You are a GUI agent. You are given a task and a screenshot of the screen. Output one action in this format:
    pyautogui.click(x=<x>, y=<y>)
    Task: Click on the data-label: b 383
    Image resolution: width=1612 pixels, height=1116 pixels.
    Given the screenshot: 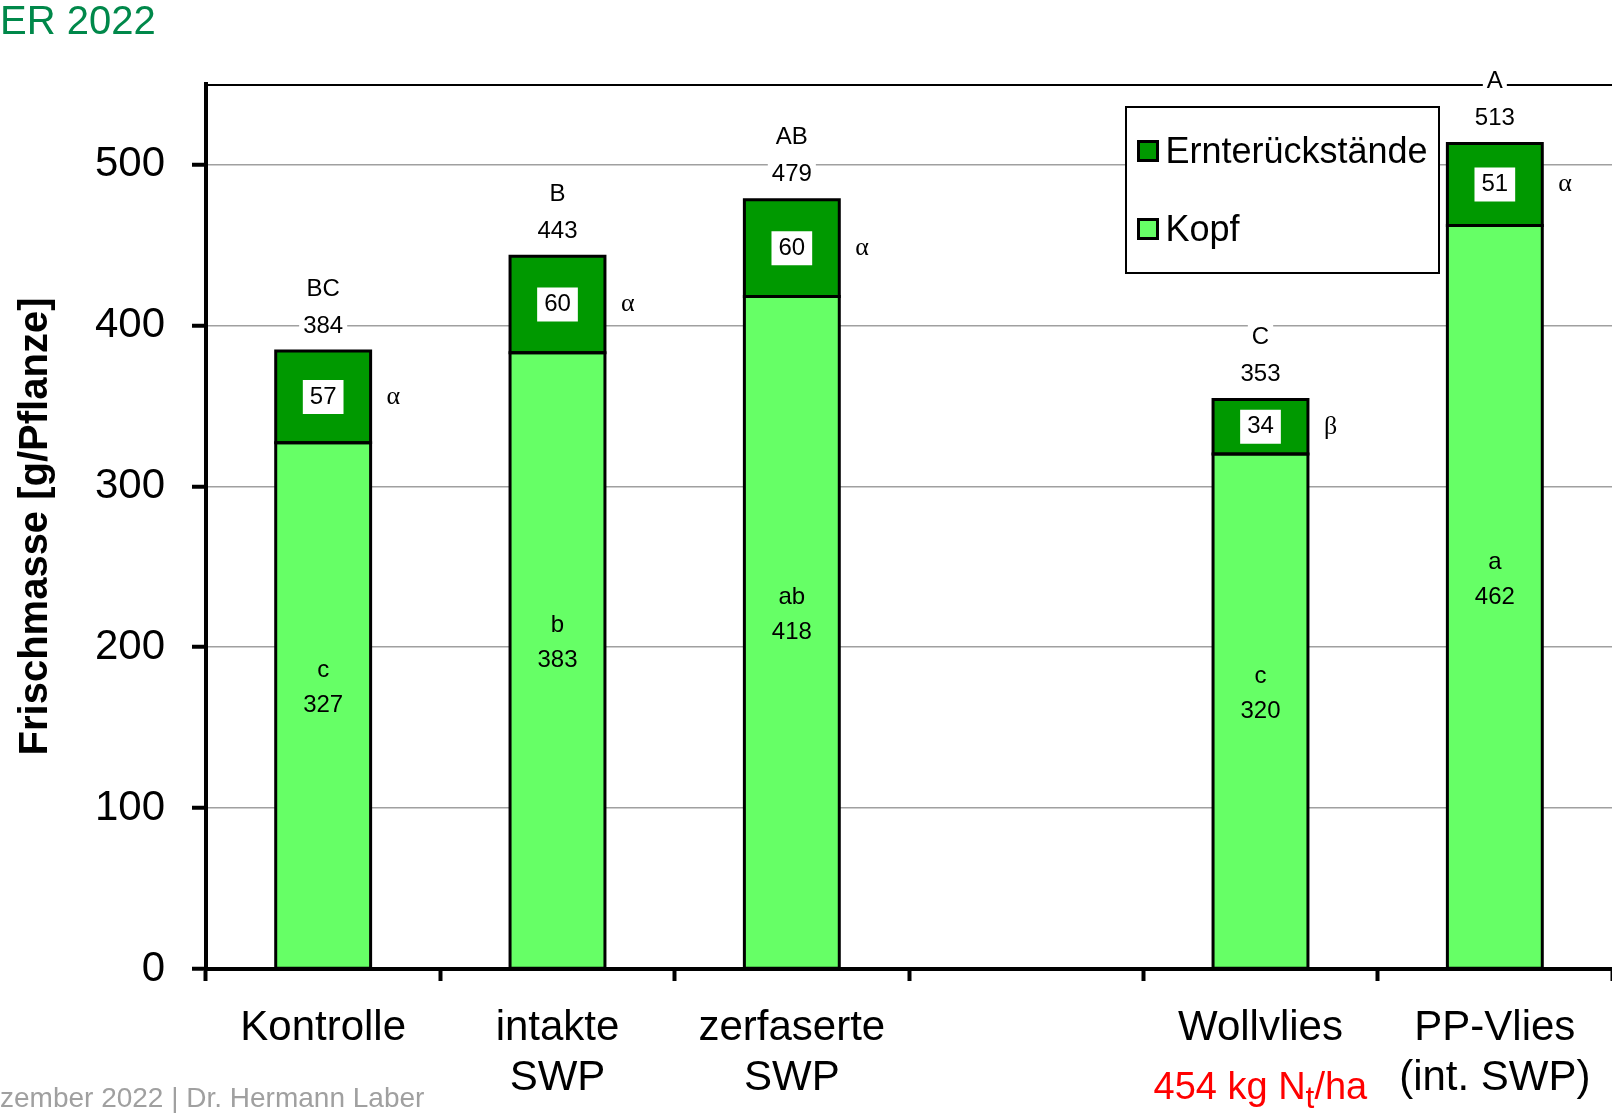 What is the action you would take?
    pyautogui.click(x=557, y=641)
    